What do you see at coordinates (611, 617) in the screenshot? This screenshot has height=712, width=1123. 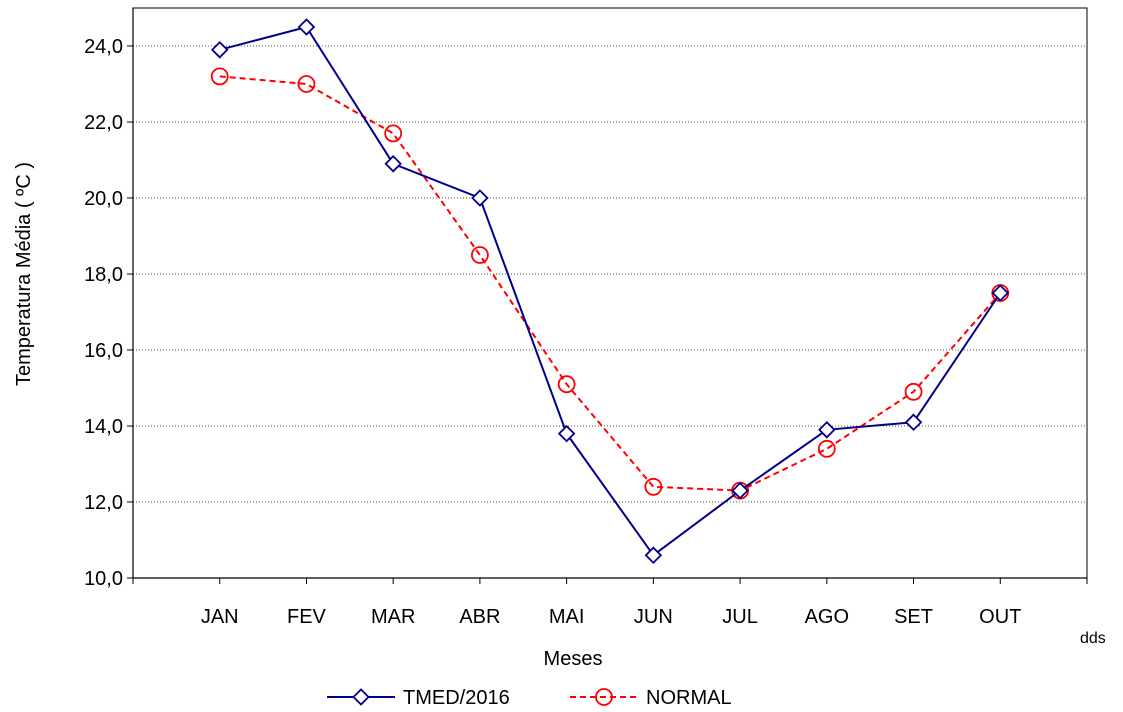 I see `x-tick-labels: JAN FEV MAR ABR MAI JUN JUL AGO SET OUT` at bounding box center [611, 617].